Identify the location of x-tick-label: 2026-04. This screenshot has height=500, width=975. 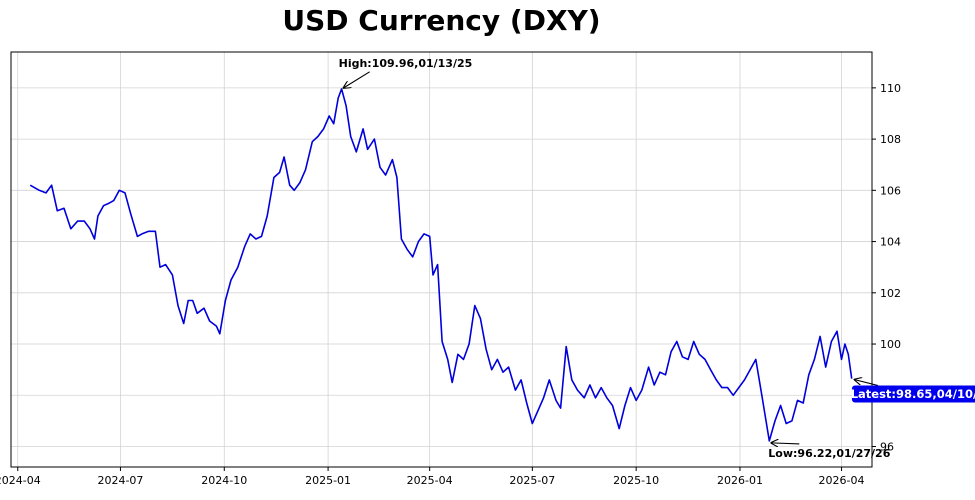
(842, 480).